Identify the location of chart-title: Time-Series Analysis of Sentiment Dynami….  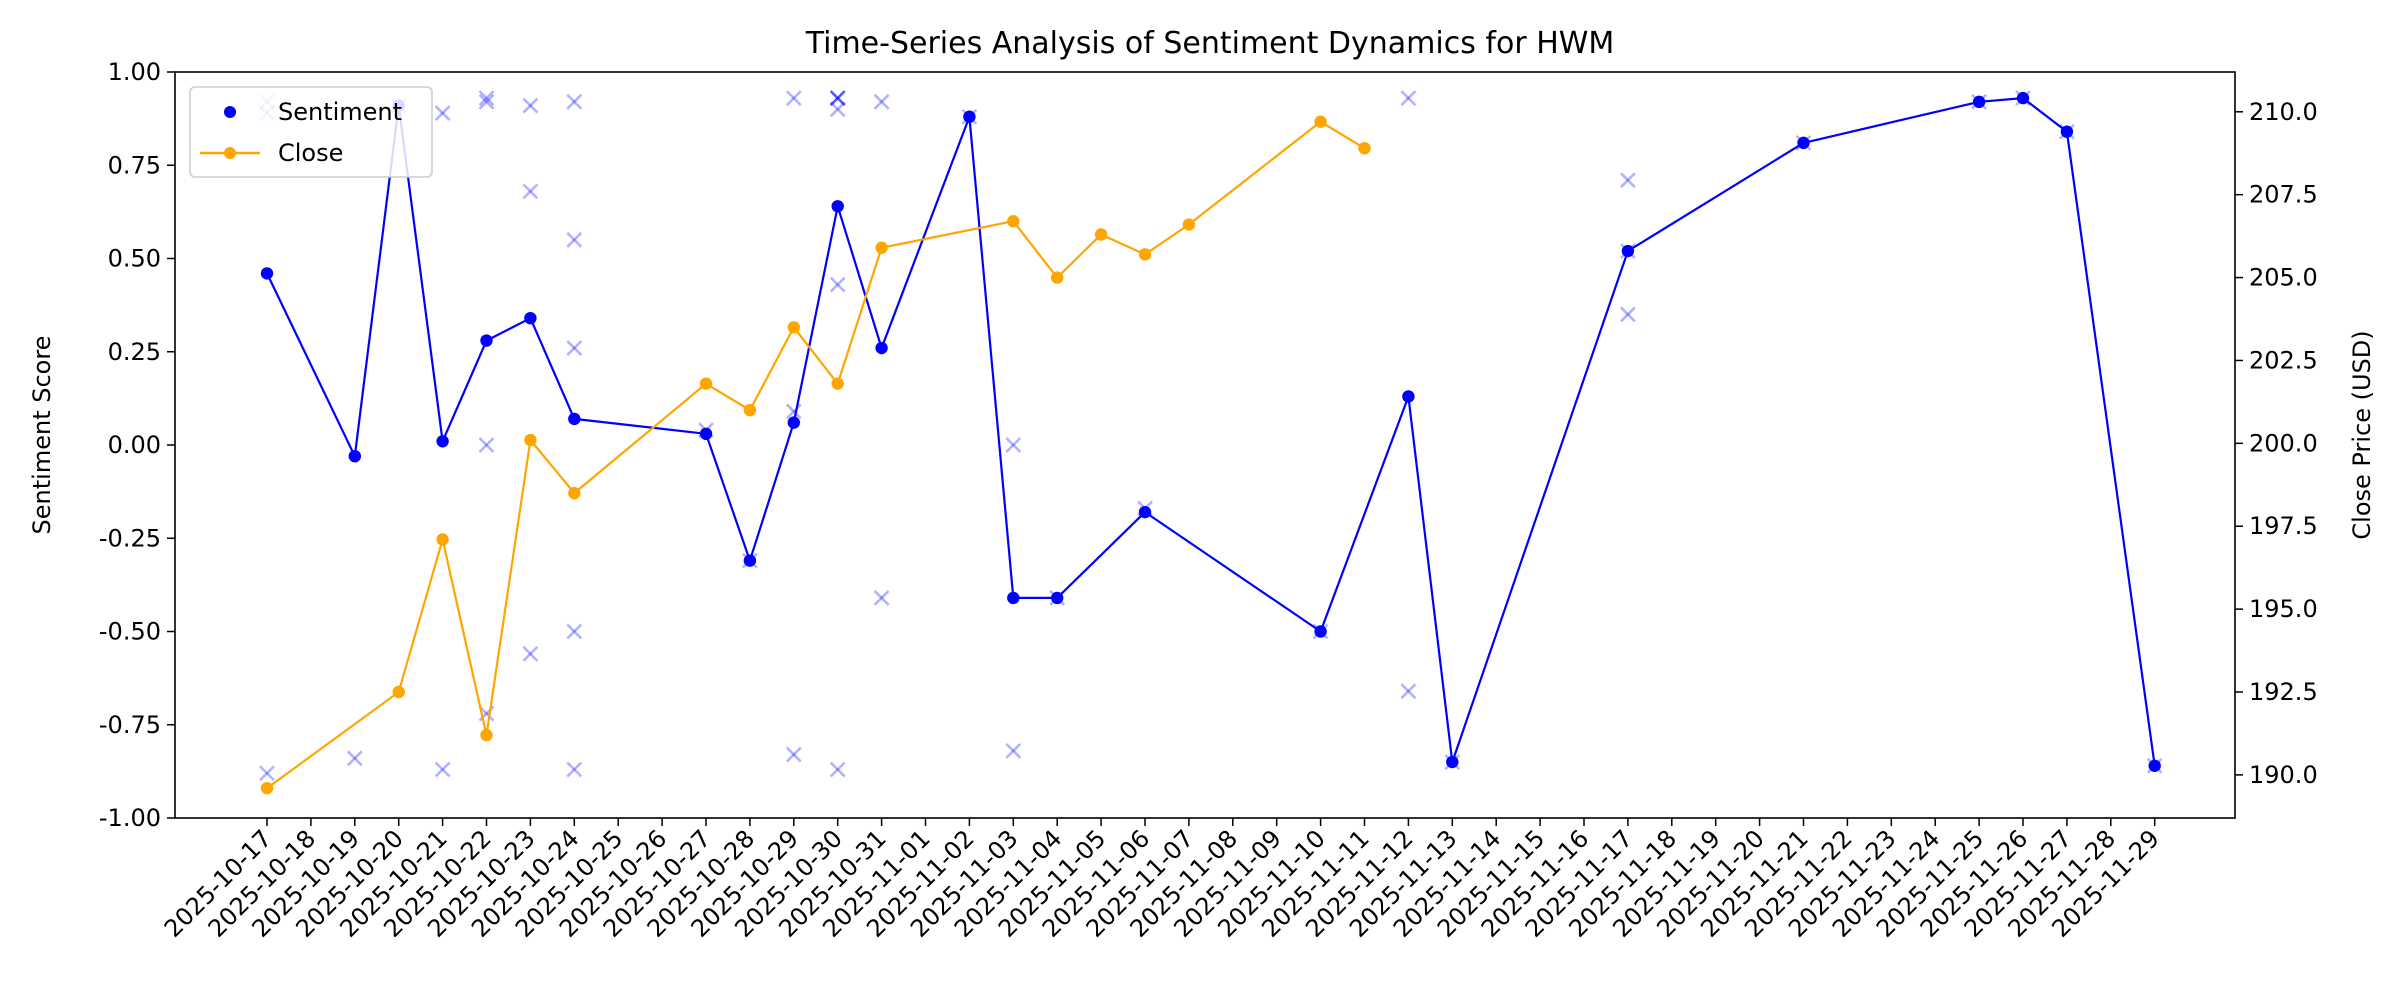
(1210, 43).